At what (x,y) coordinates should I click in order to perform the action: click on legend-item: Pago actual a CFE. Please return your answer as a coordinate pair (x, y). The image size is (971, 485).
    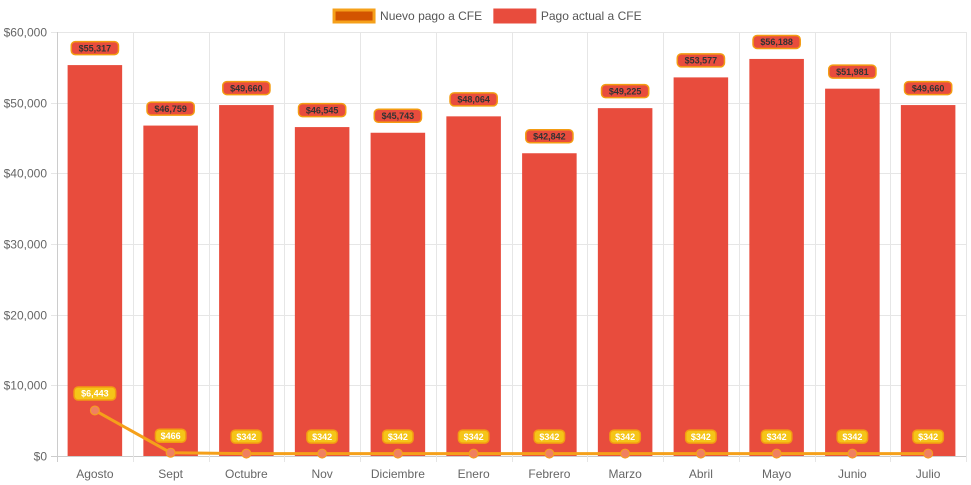
    Looking at the image, I should click on (567, 16).